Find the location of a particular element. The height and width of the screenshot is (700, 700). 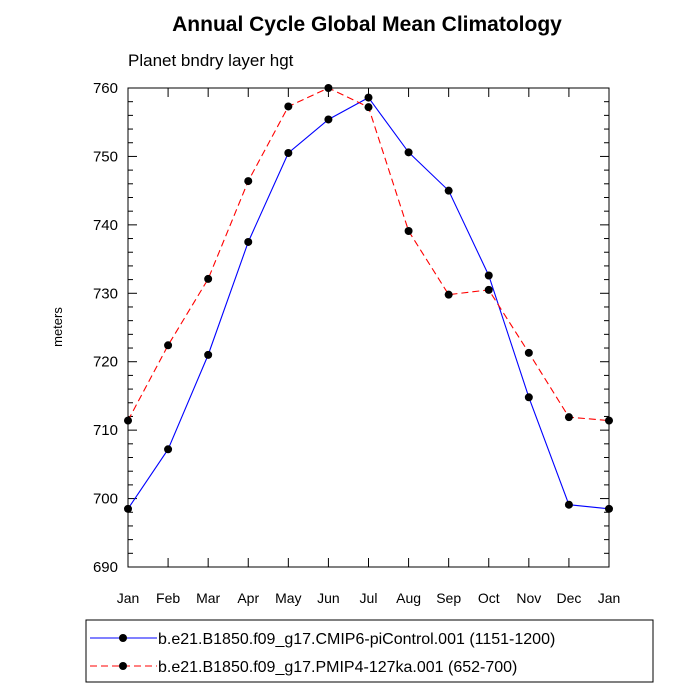

x-tick-label: Mar is located at coordinates (208, 598).